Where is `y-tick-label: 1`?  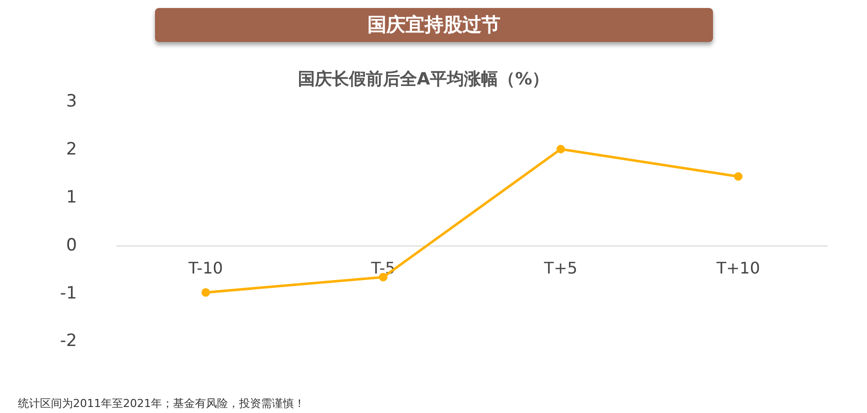
y-tick-label: 1 is located at coordinates (71, 197).